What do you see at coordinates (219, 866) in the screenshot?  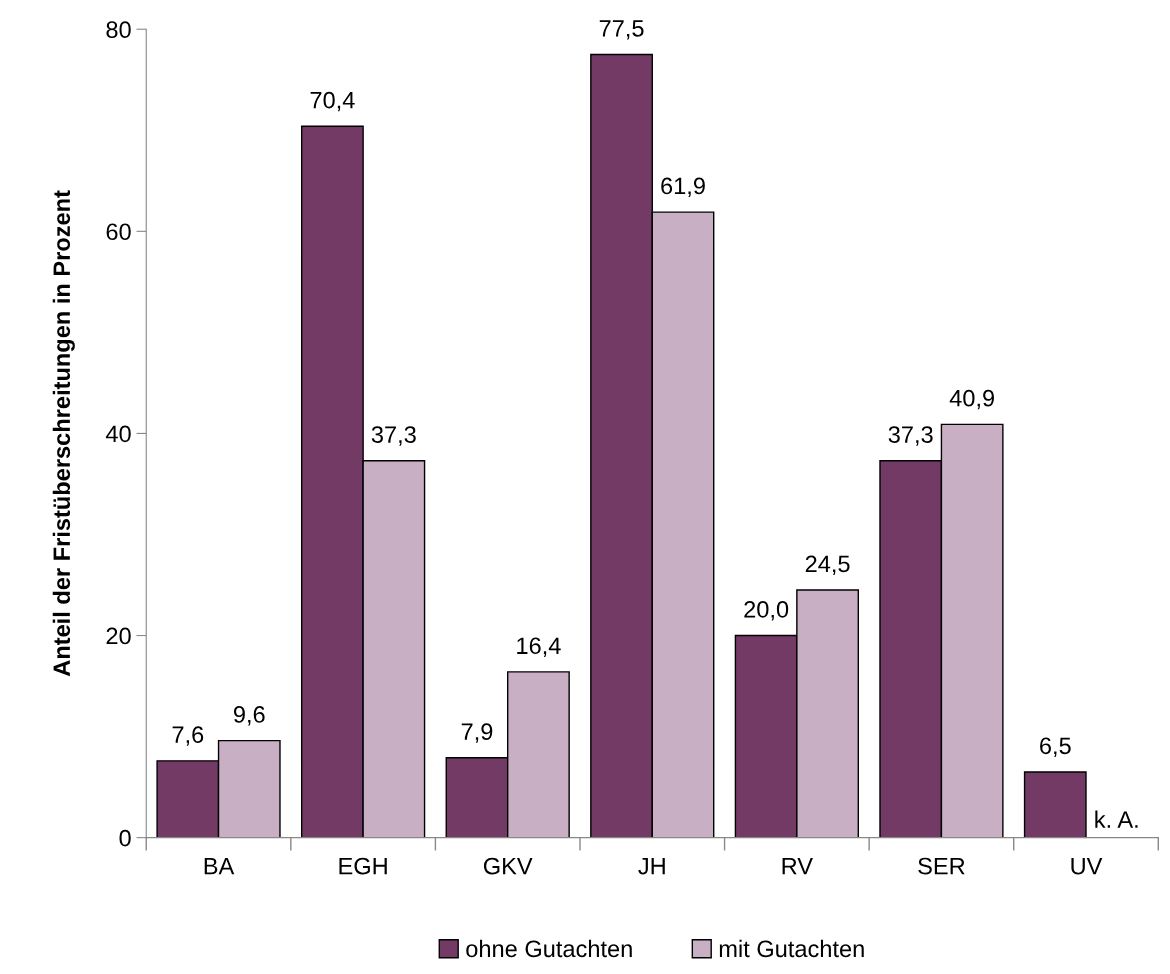 I see `x-tick-label: BA` at bounding box center [219, 866].